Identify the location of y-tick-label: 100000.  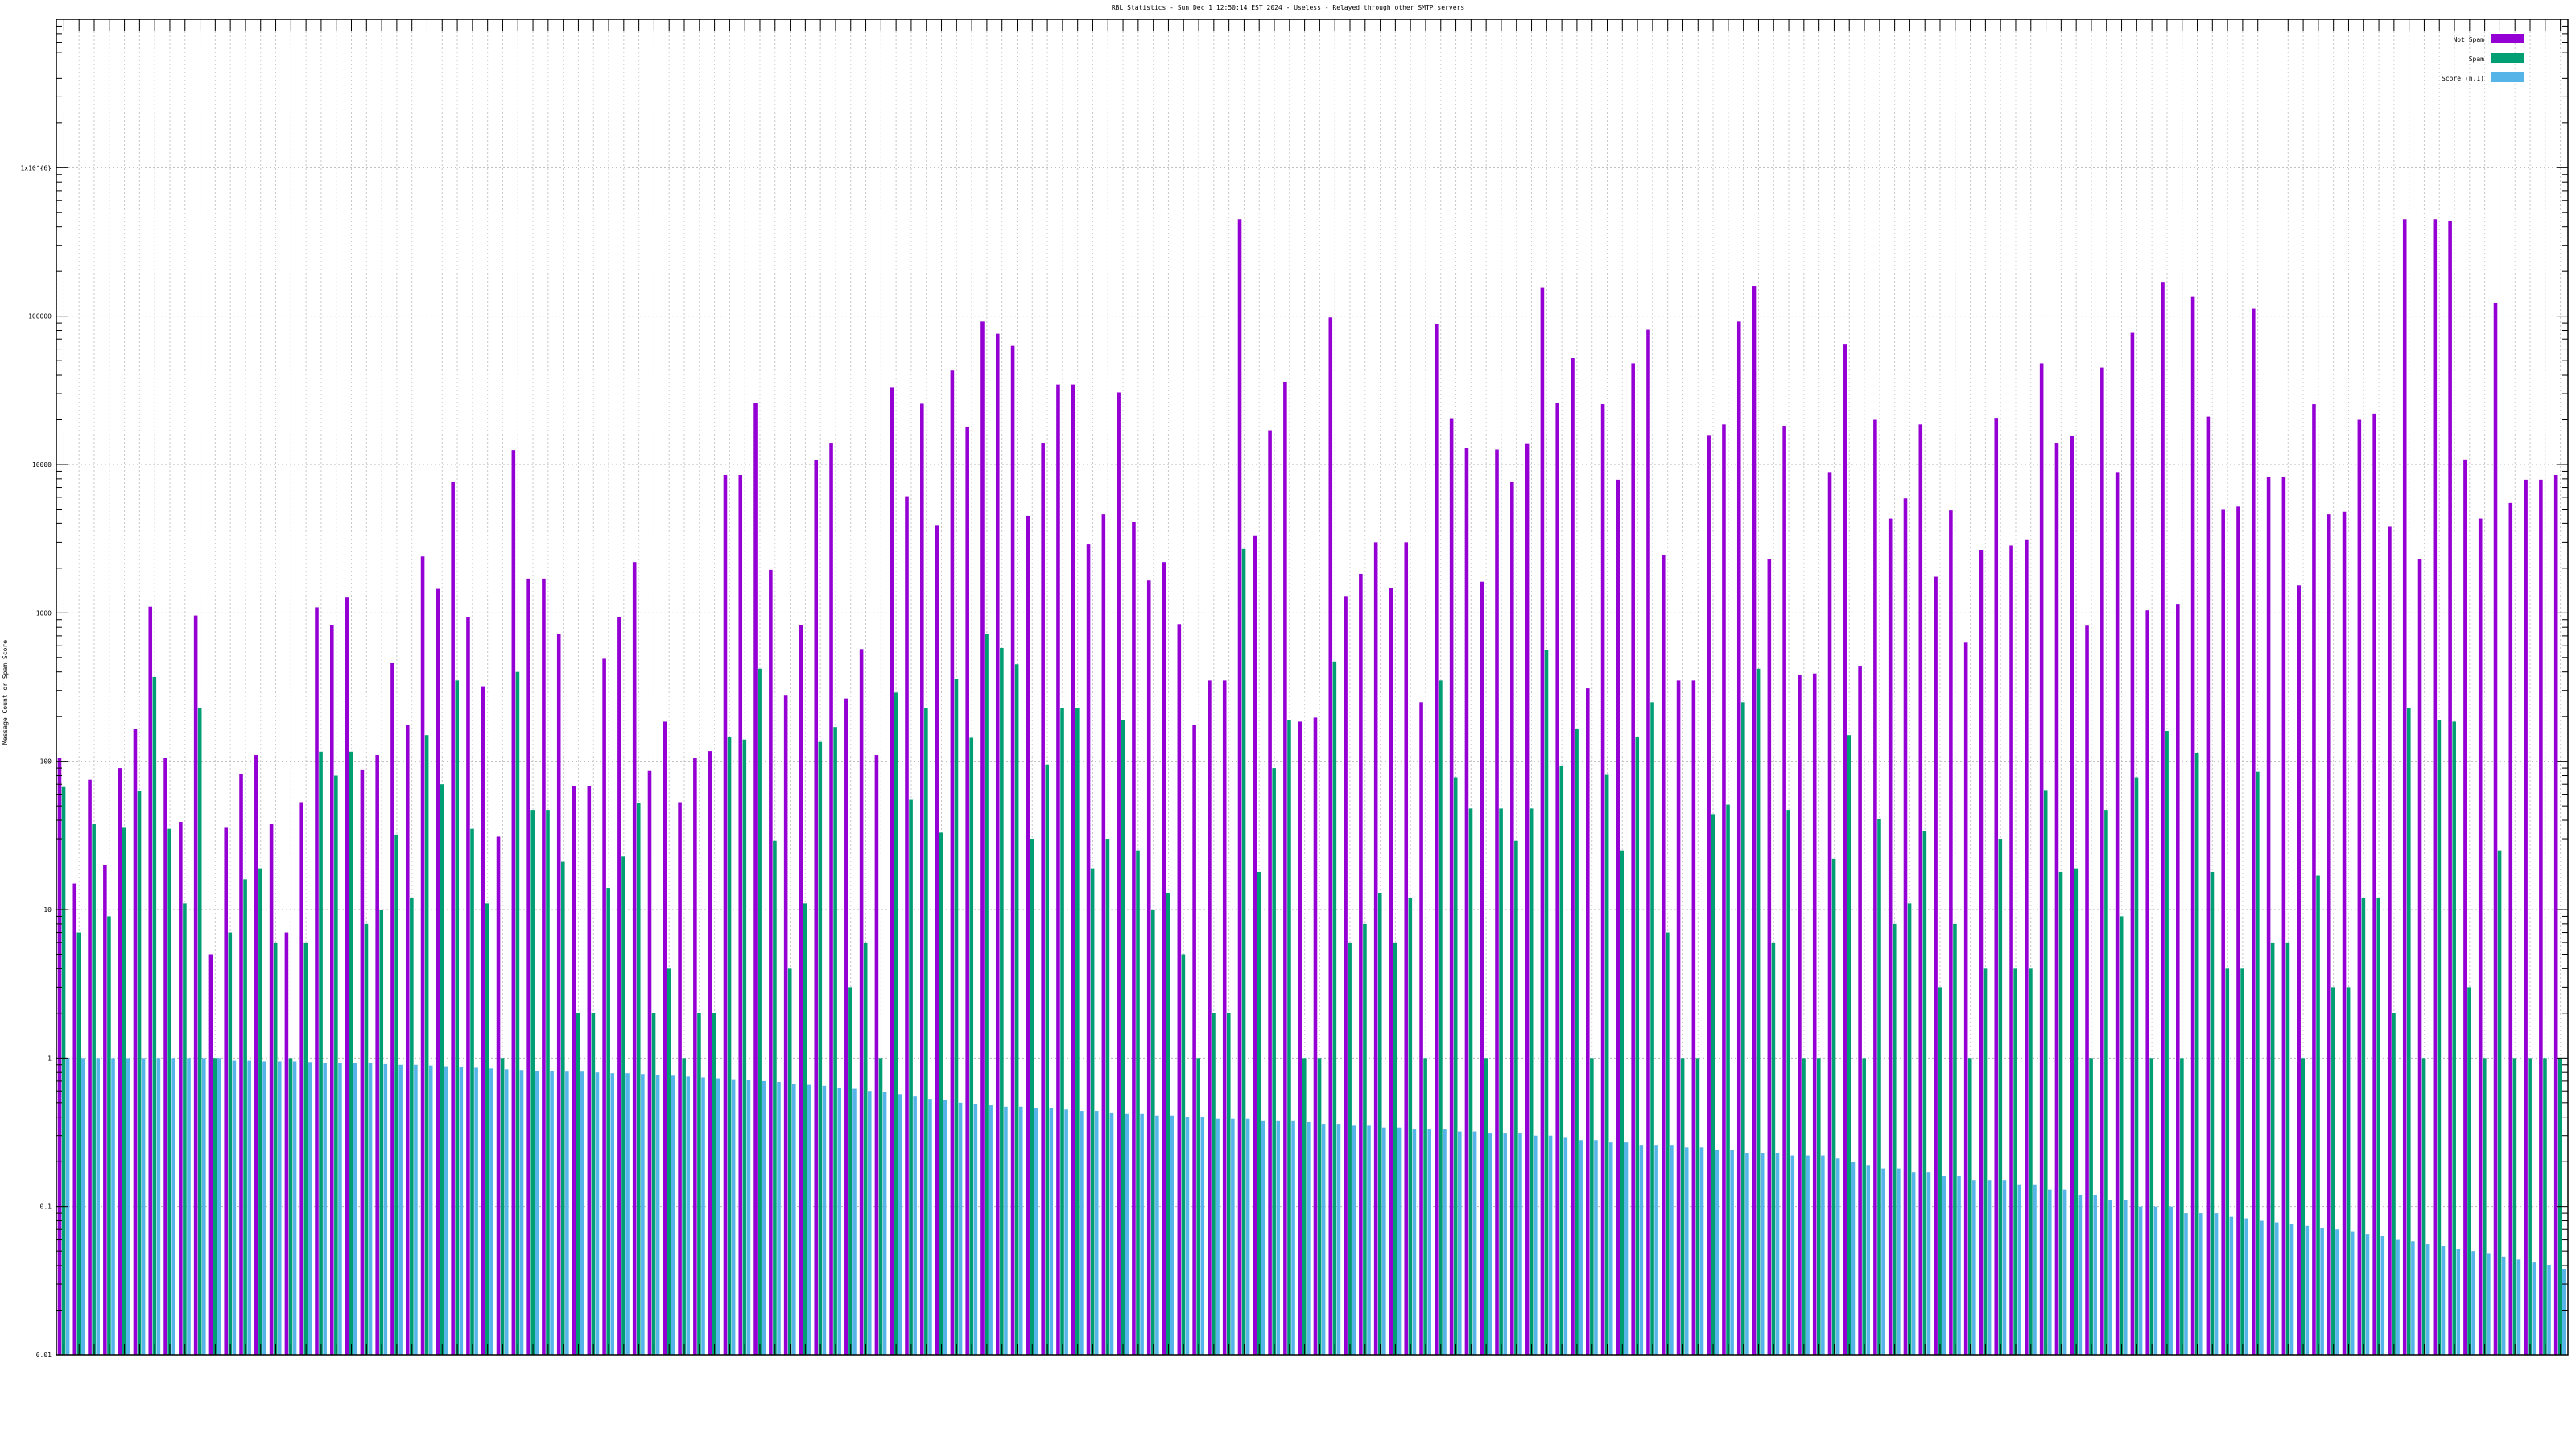
(40, 316).